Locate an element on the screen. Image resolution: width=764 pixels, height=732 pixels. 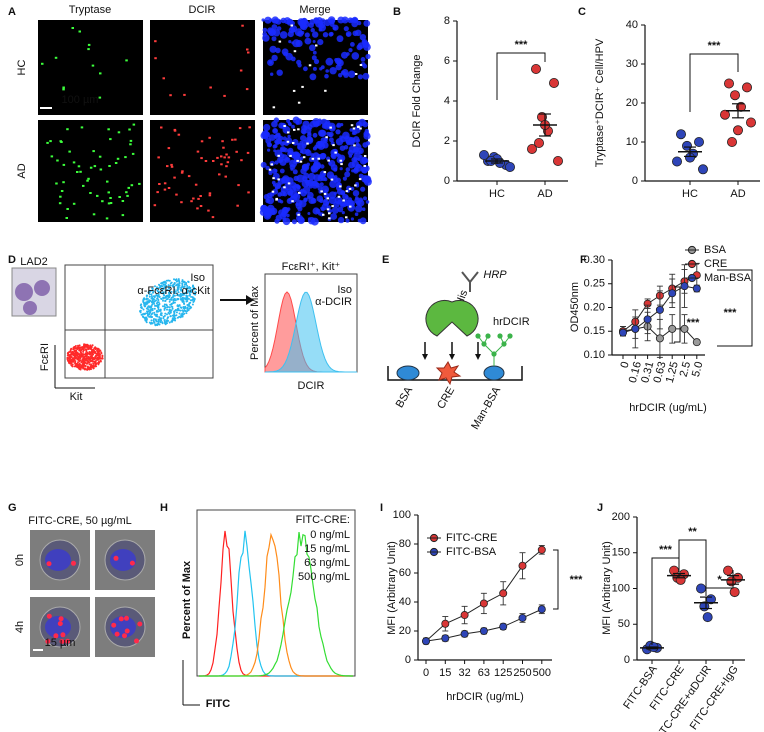
x-tick-label: 0 is located at coordinates (426, 673).